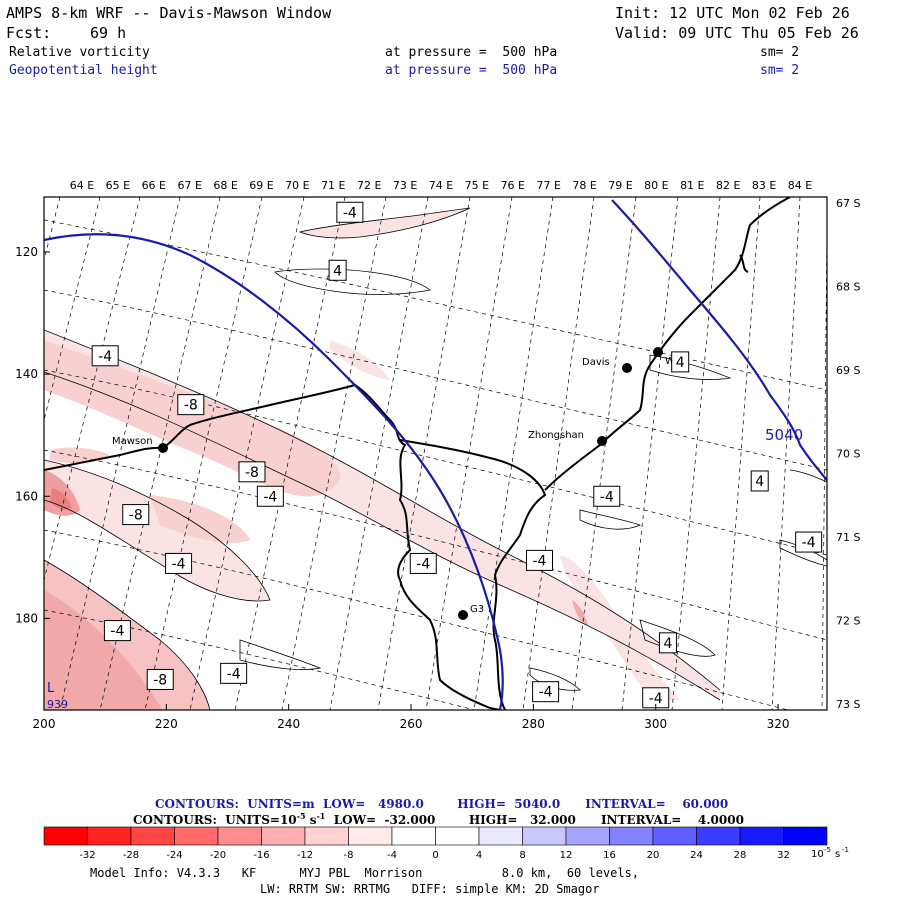  Describe the element at coordinates (778, 724) in the screenshot. I see `x-tick-label: 320` at that location.